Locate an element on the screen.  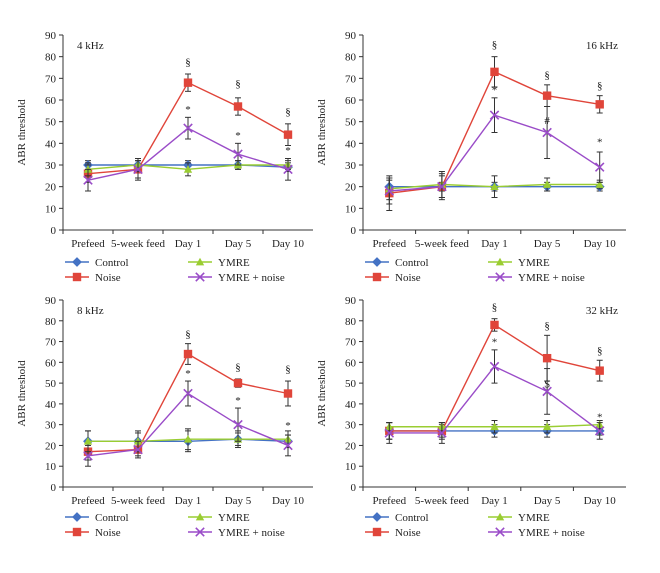
y-tick-label: 20 is located at coordinates (51, 446).